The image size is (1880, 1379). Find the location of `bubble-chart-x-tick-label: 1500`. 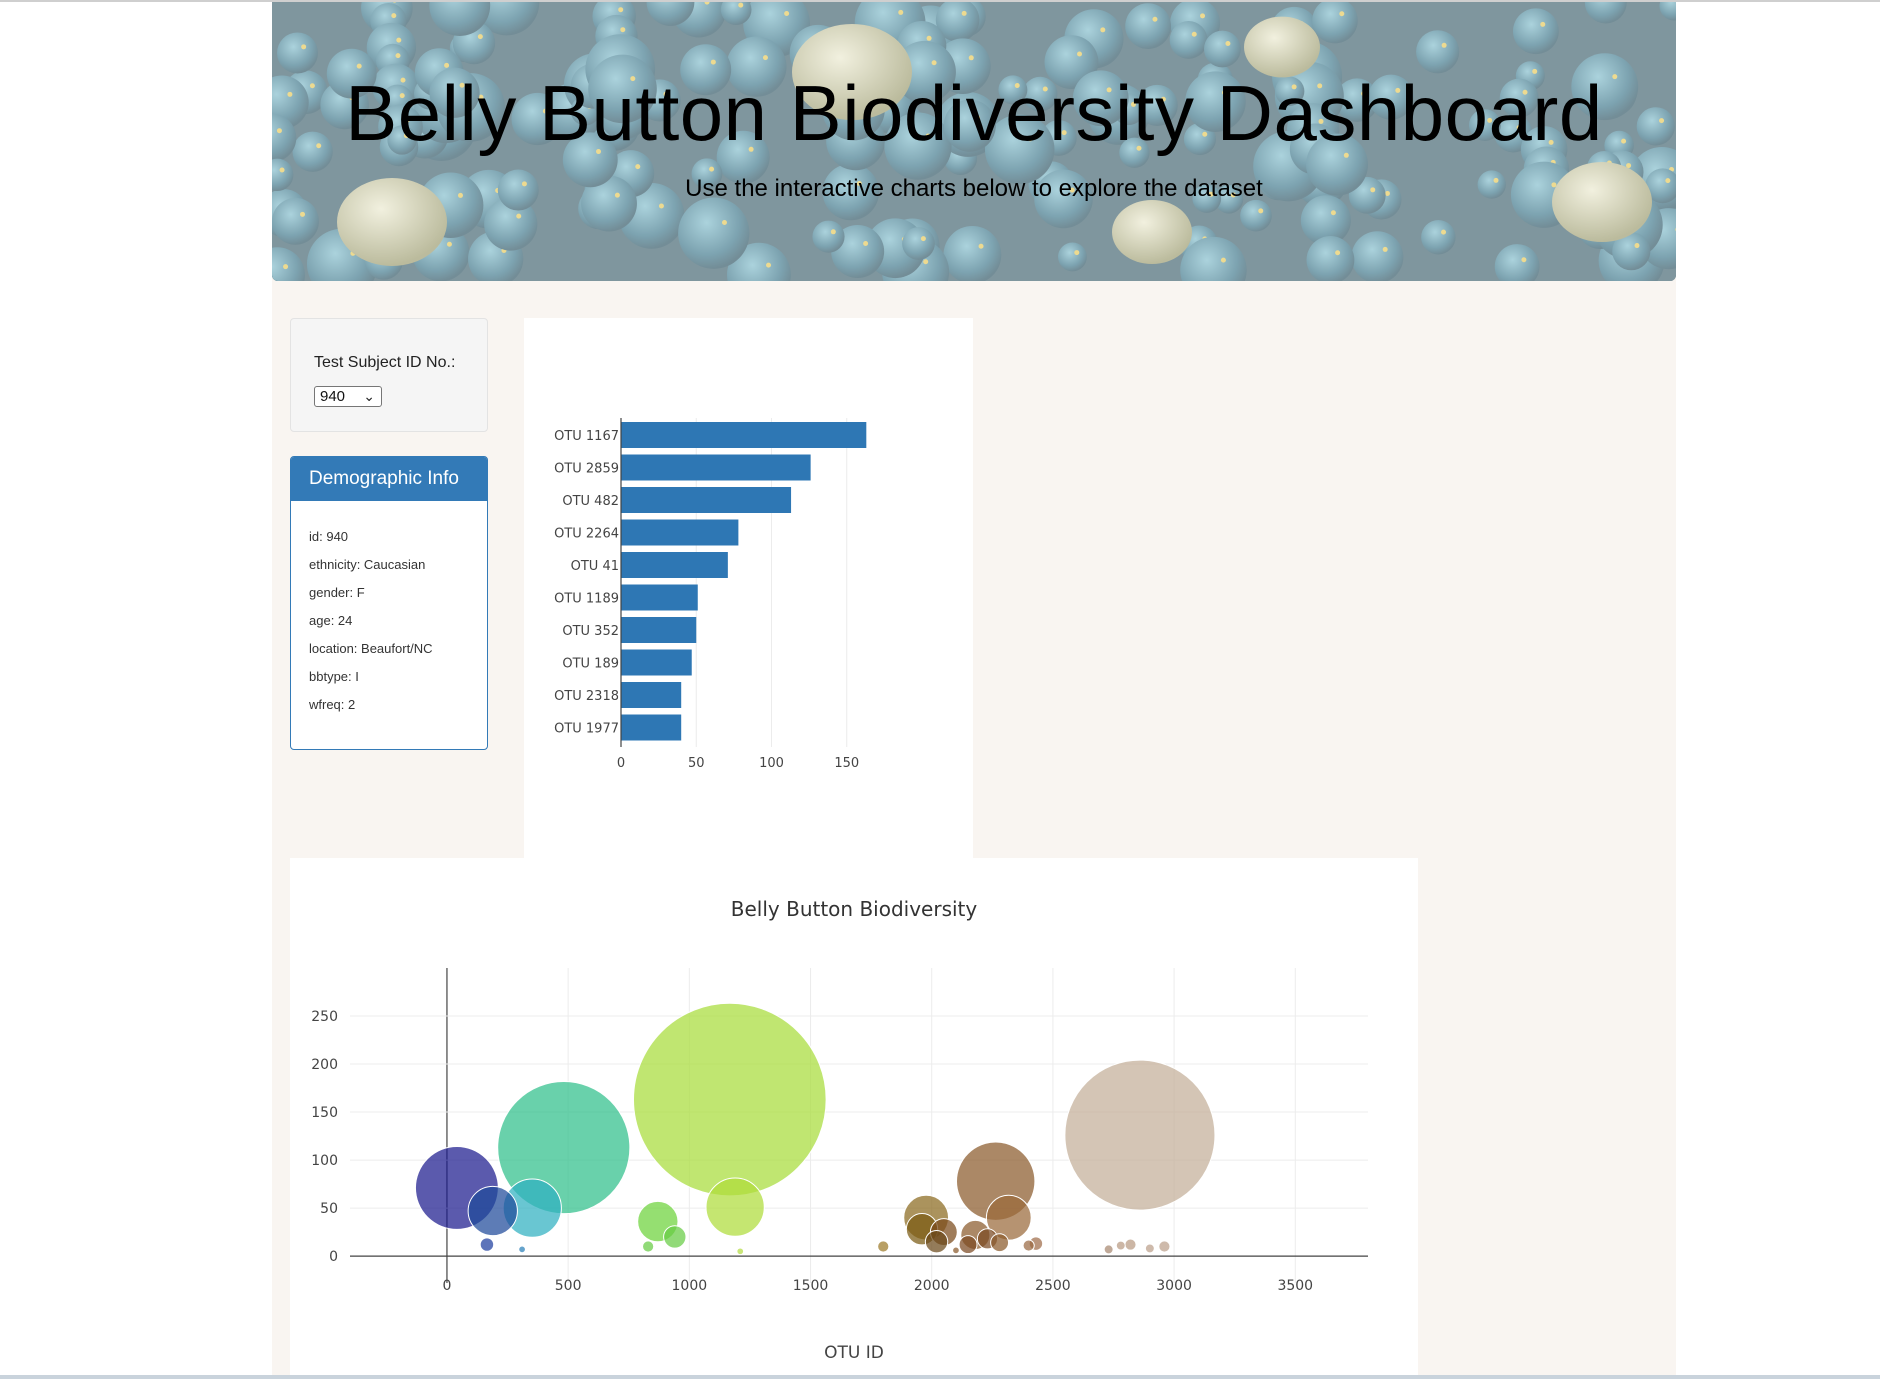

bubble-chart-x-tick-label: 1500 is located at coordinates (811, 1286).